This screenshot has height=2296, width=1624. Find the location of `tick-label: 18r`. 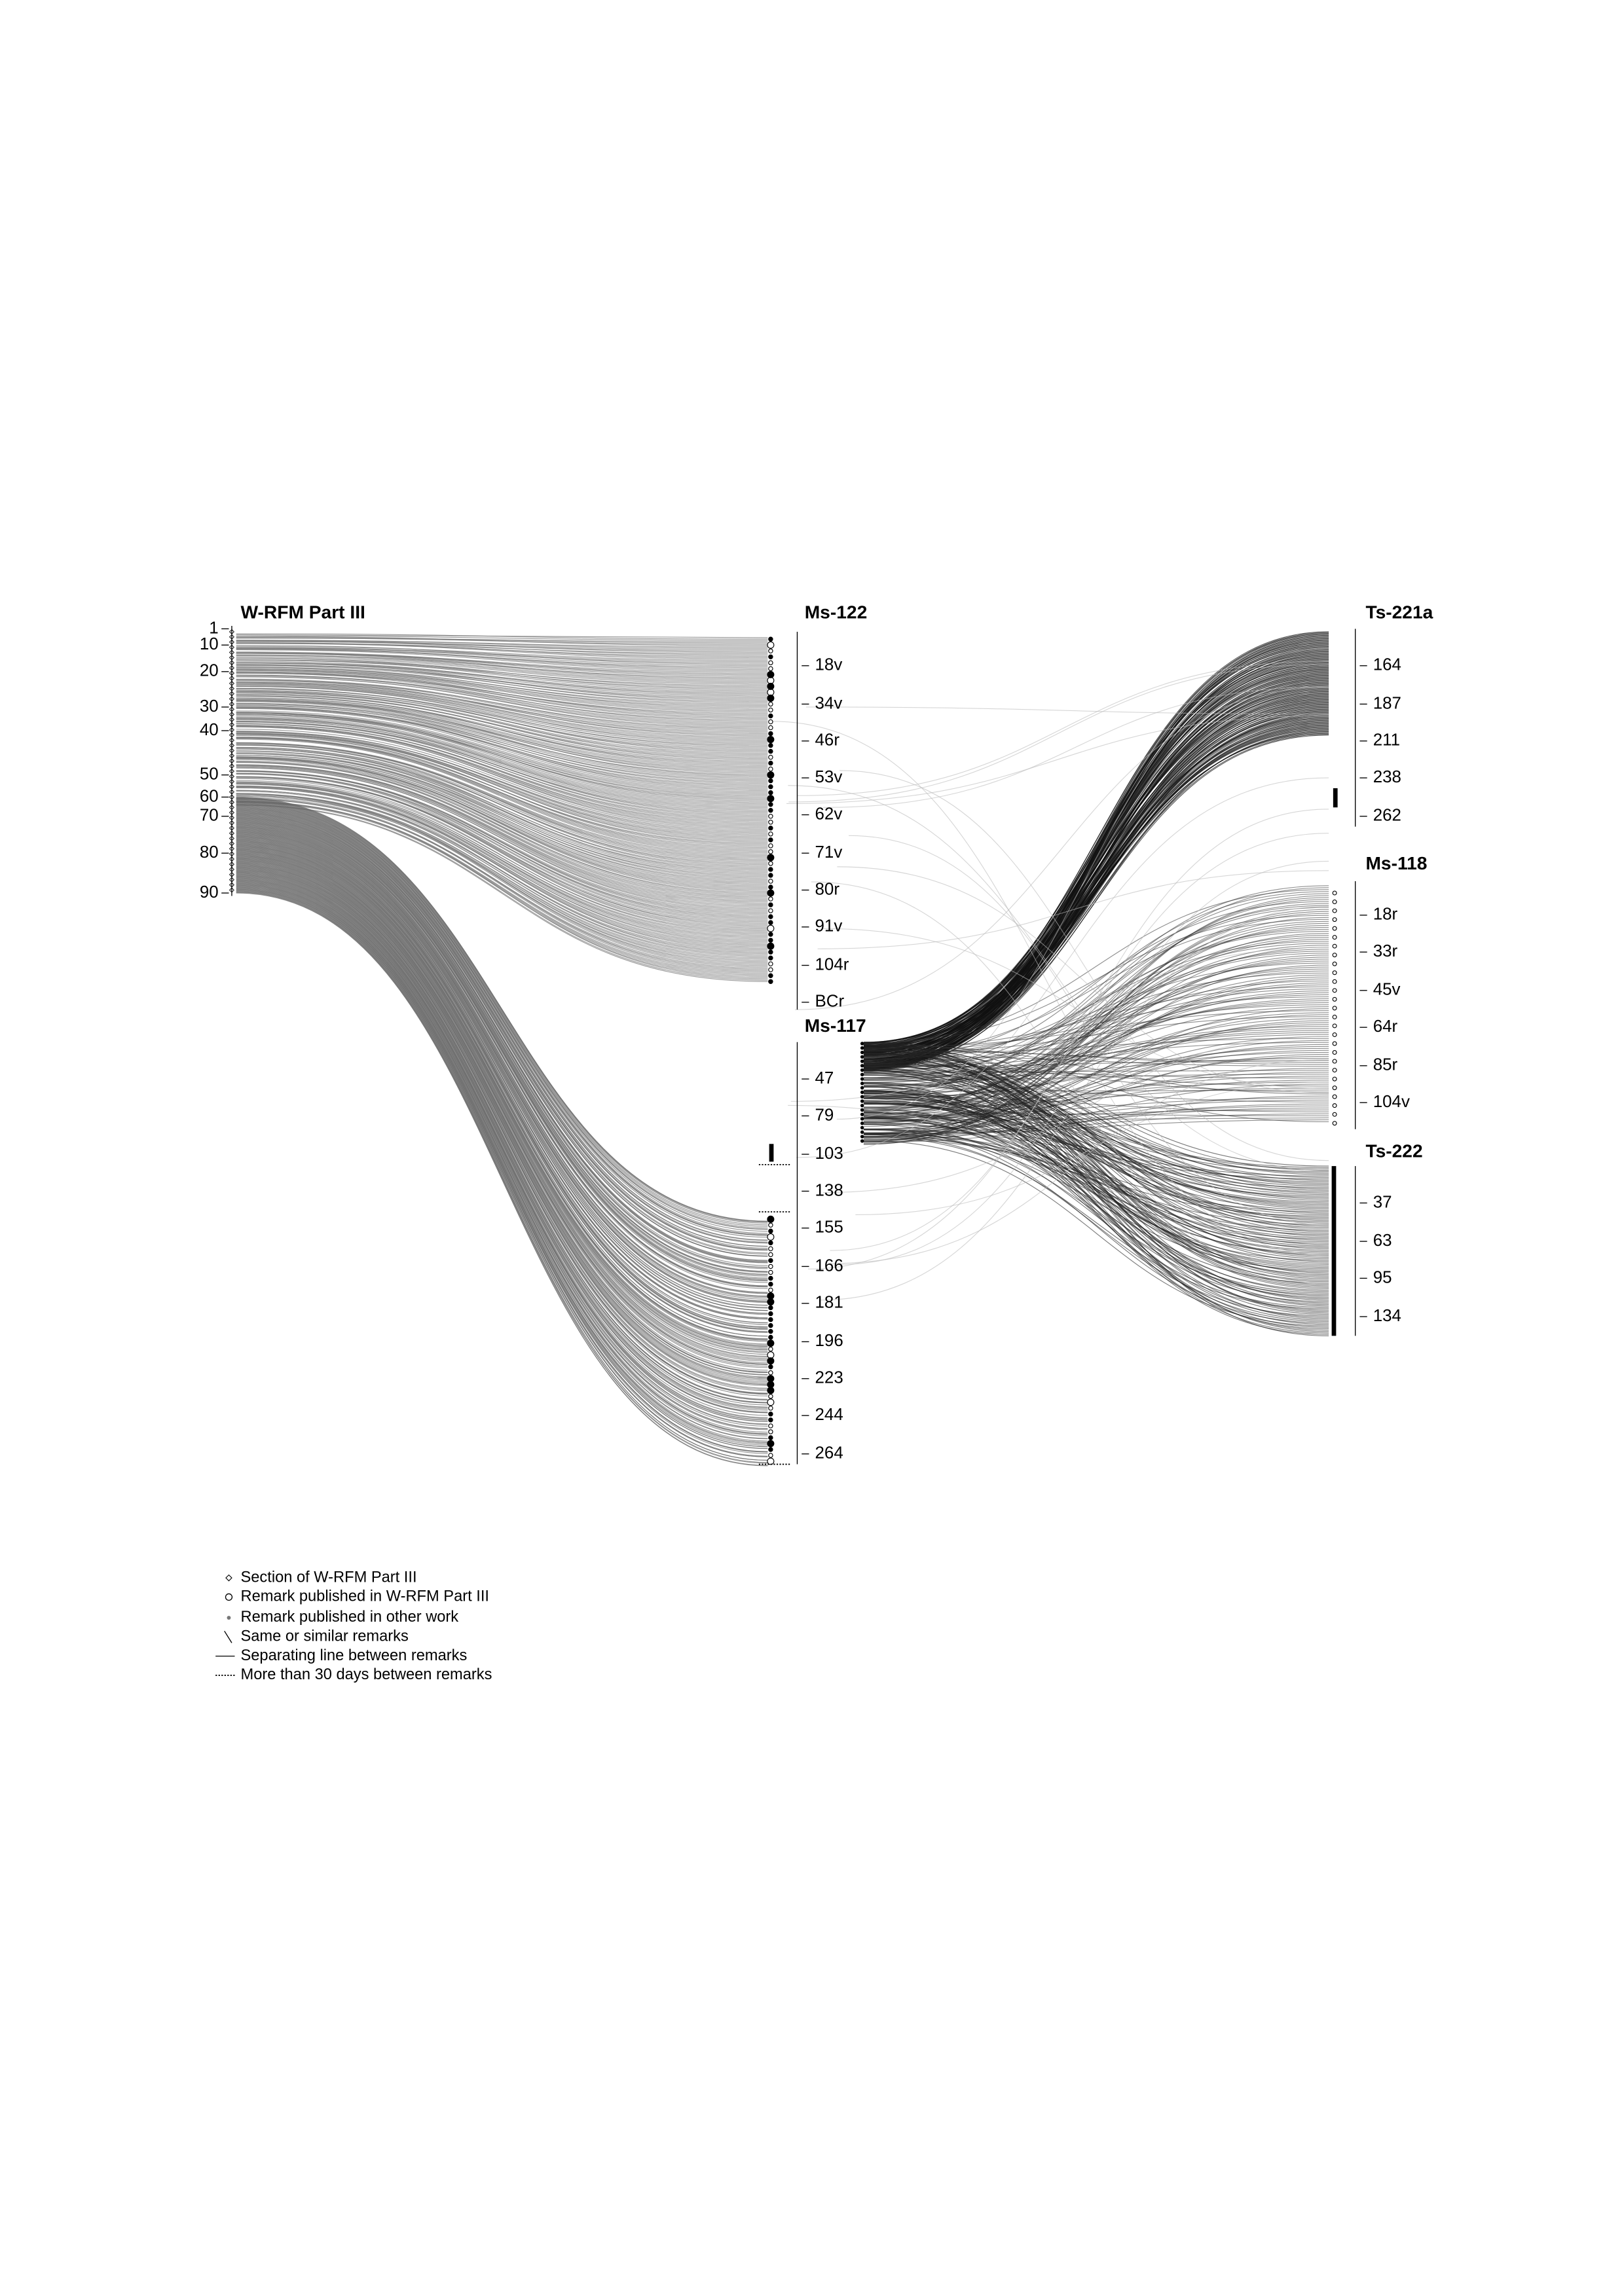

tick-label: 18r is located at coordinates (1385, 914).